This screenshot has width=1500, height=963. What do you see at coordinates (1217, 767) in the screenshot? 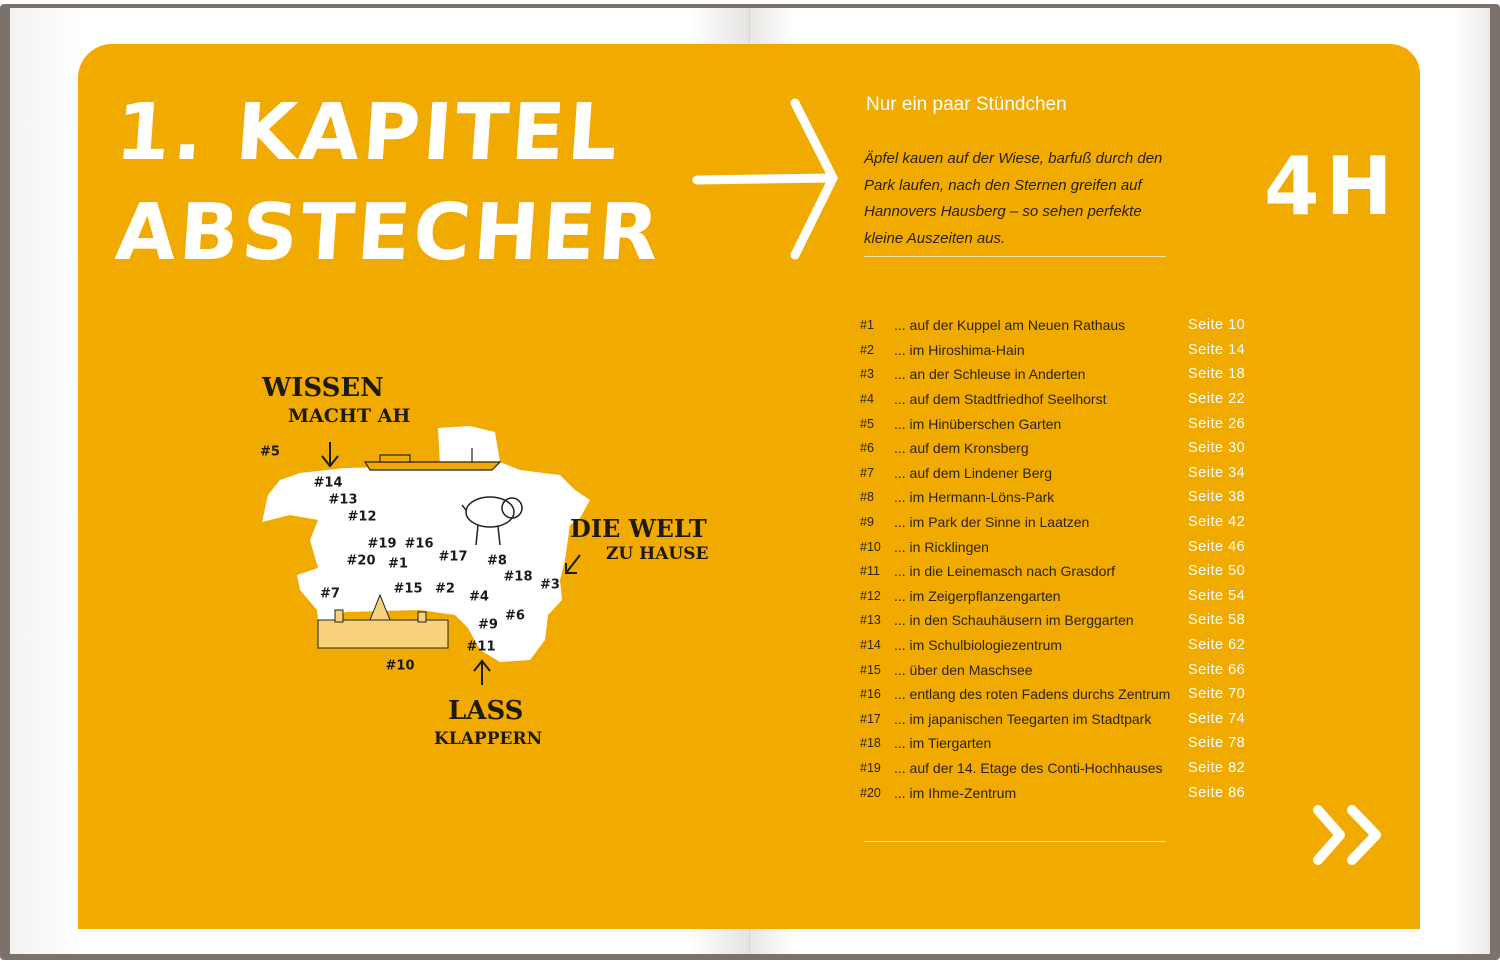
I see `toc-page: Seite 82` at bounding box center [1217, 767].